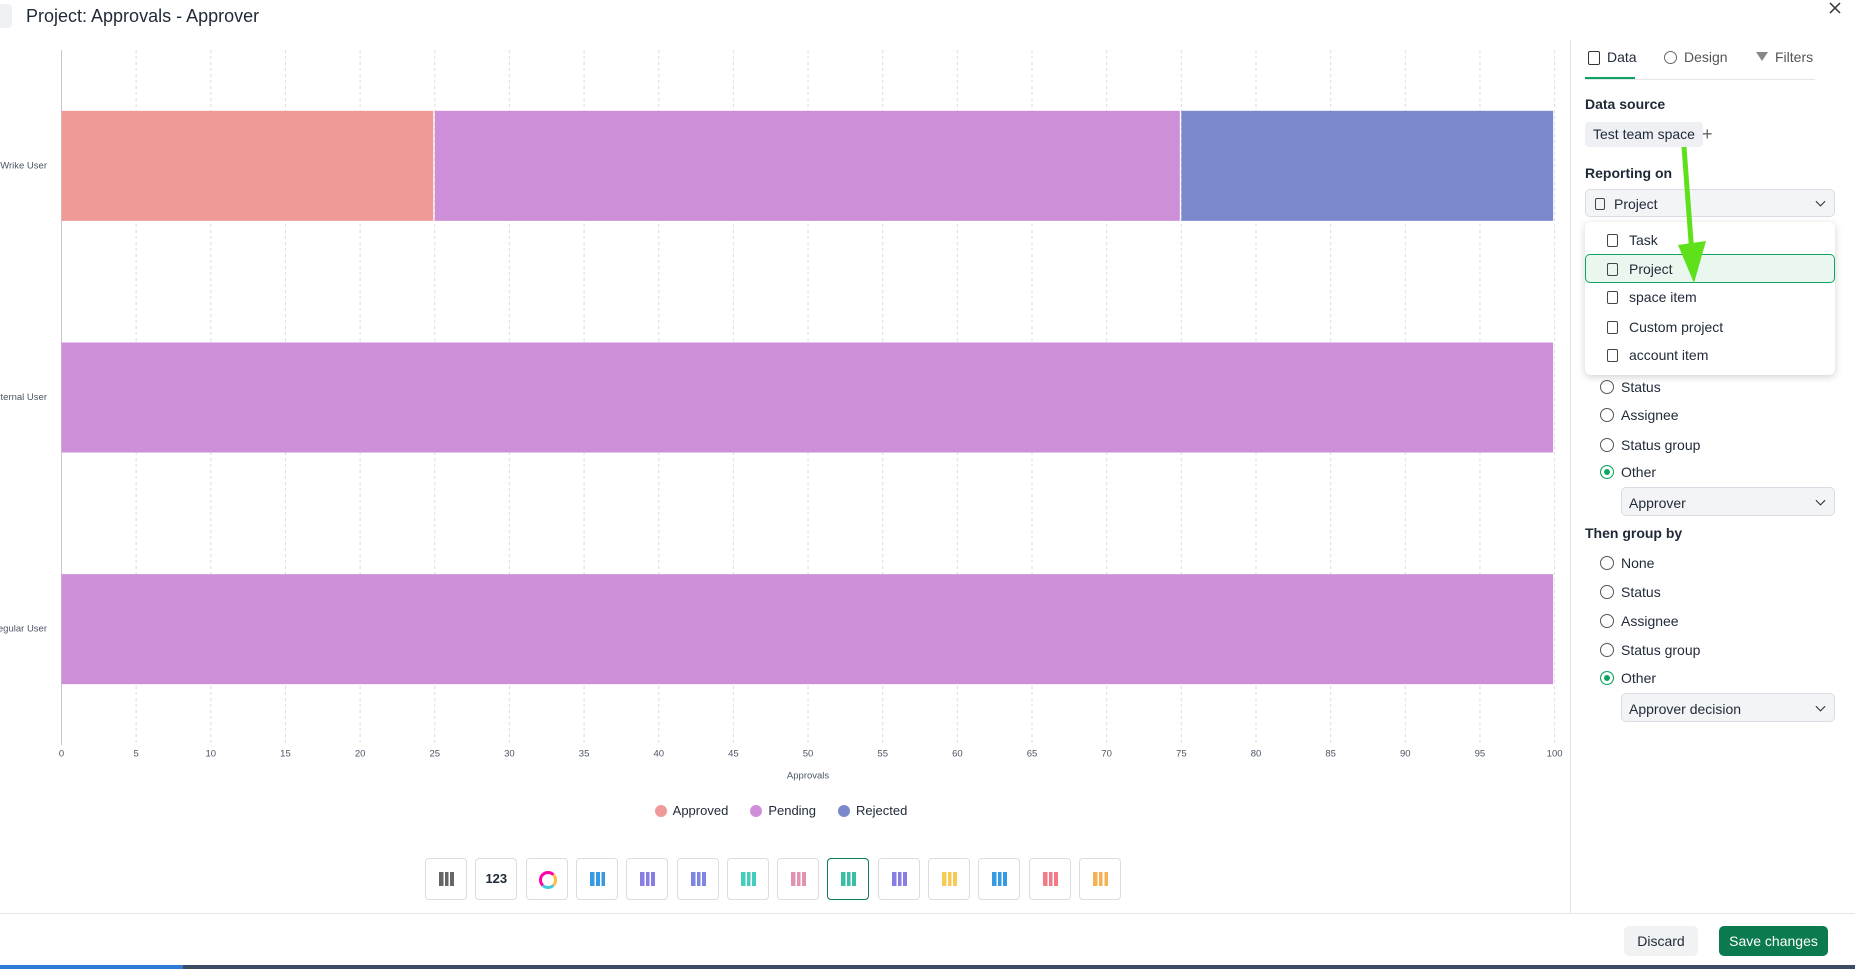 The image size is (1855, 969). Describe the element at coordinates (1661, 941) in the screenshot. I see `discard-button: Discard` at that location.